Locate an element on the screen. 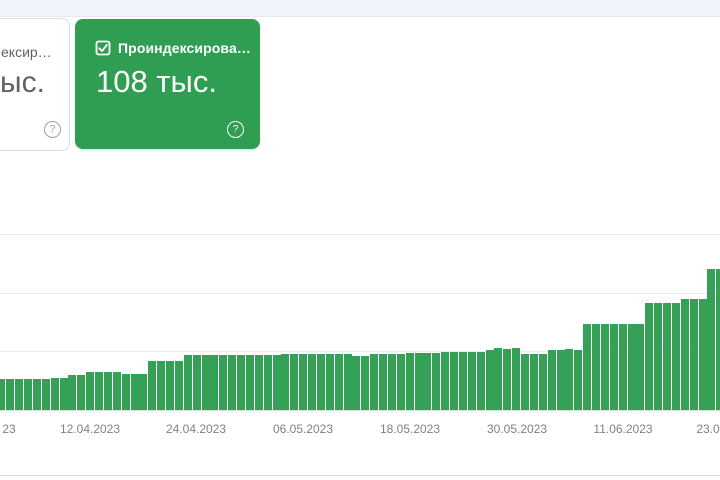  x-axis-label: 30.05.2023 is located at coordinates (517, 429).